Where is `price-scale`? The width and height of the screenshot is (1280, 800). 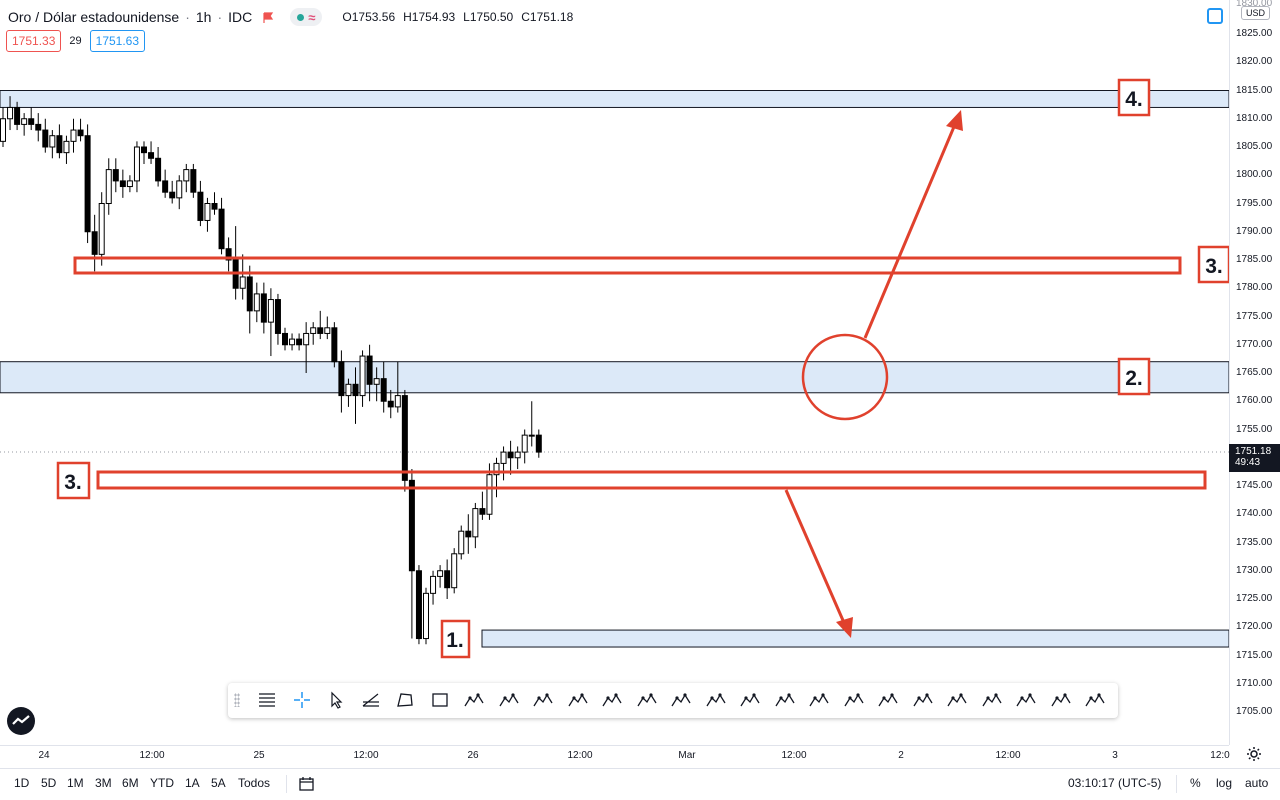 price-scale is located at coordinates (1254, 372).